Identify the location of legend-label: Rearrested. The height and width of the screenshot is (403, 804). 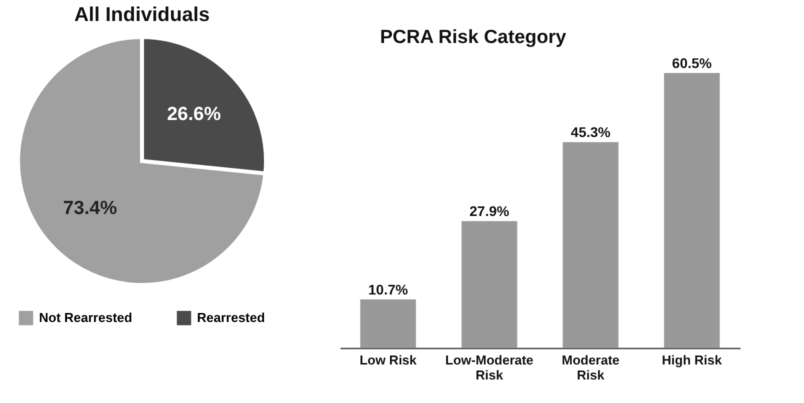
(231, 318).